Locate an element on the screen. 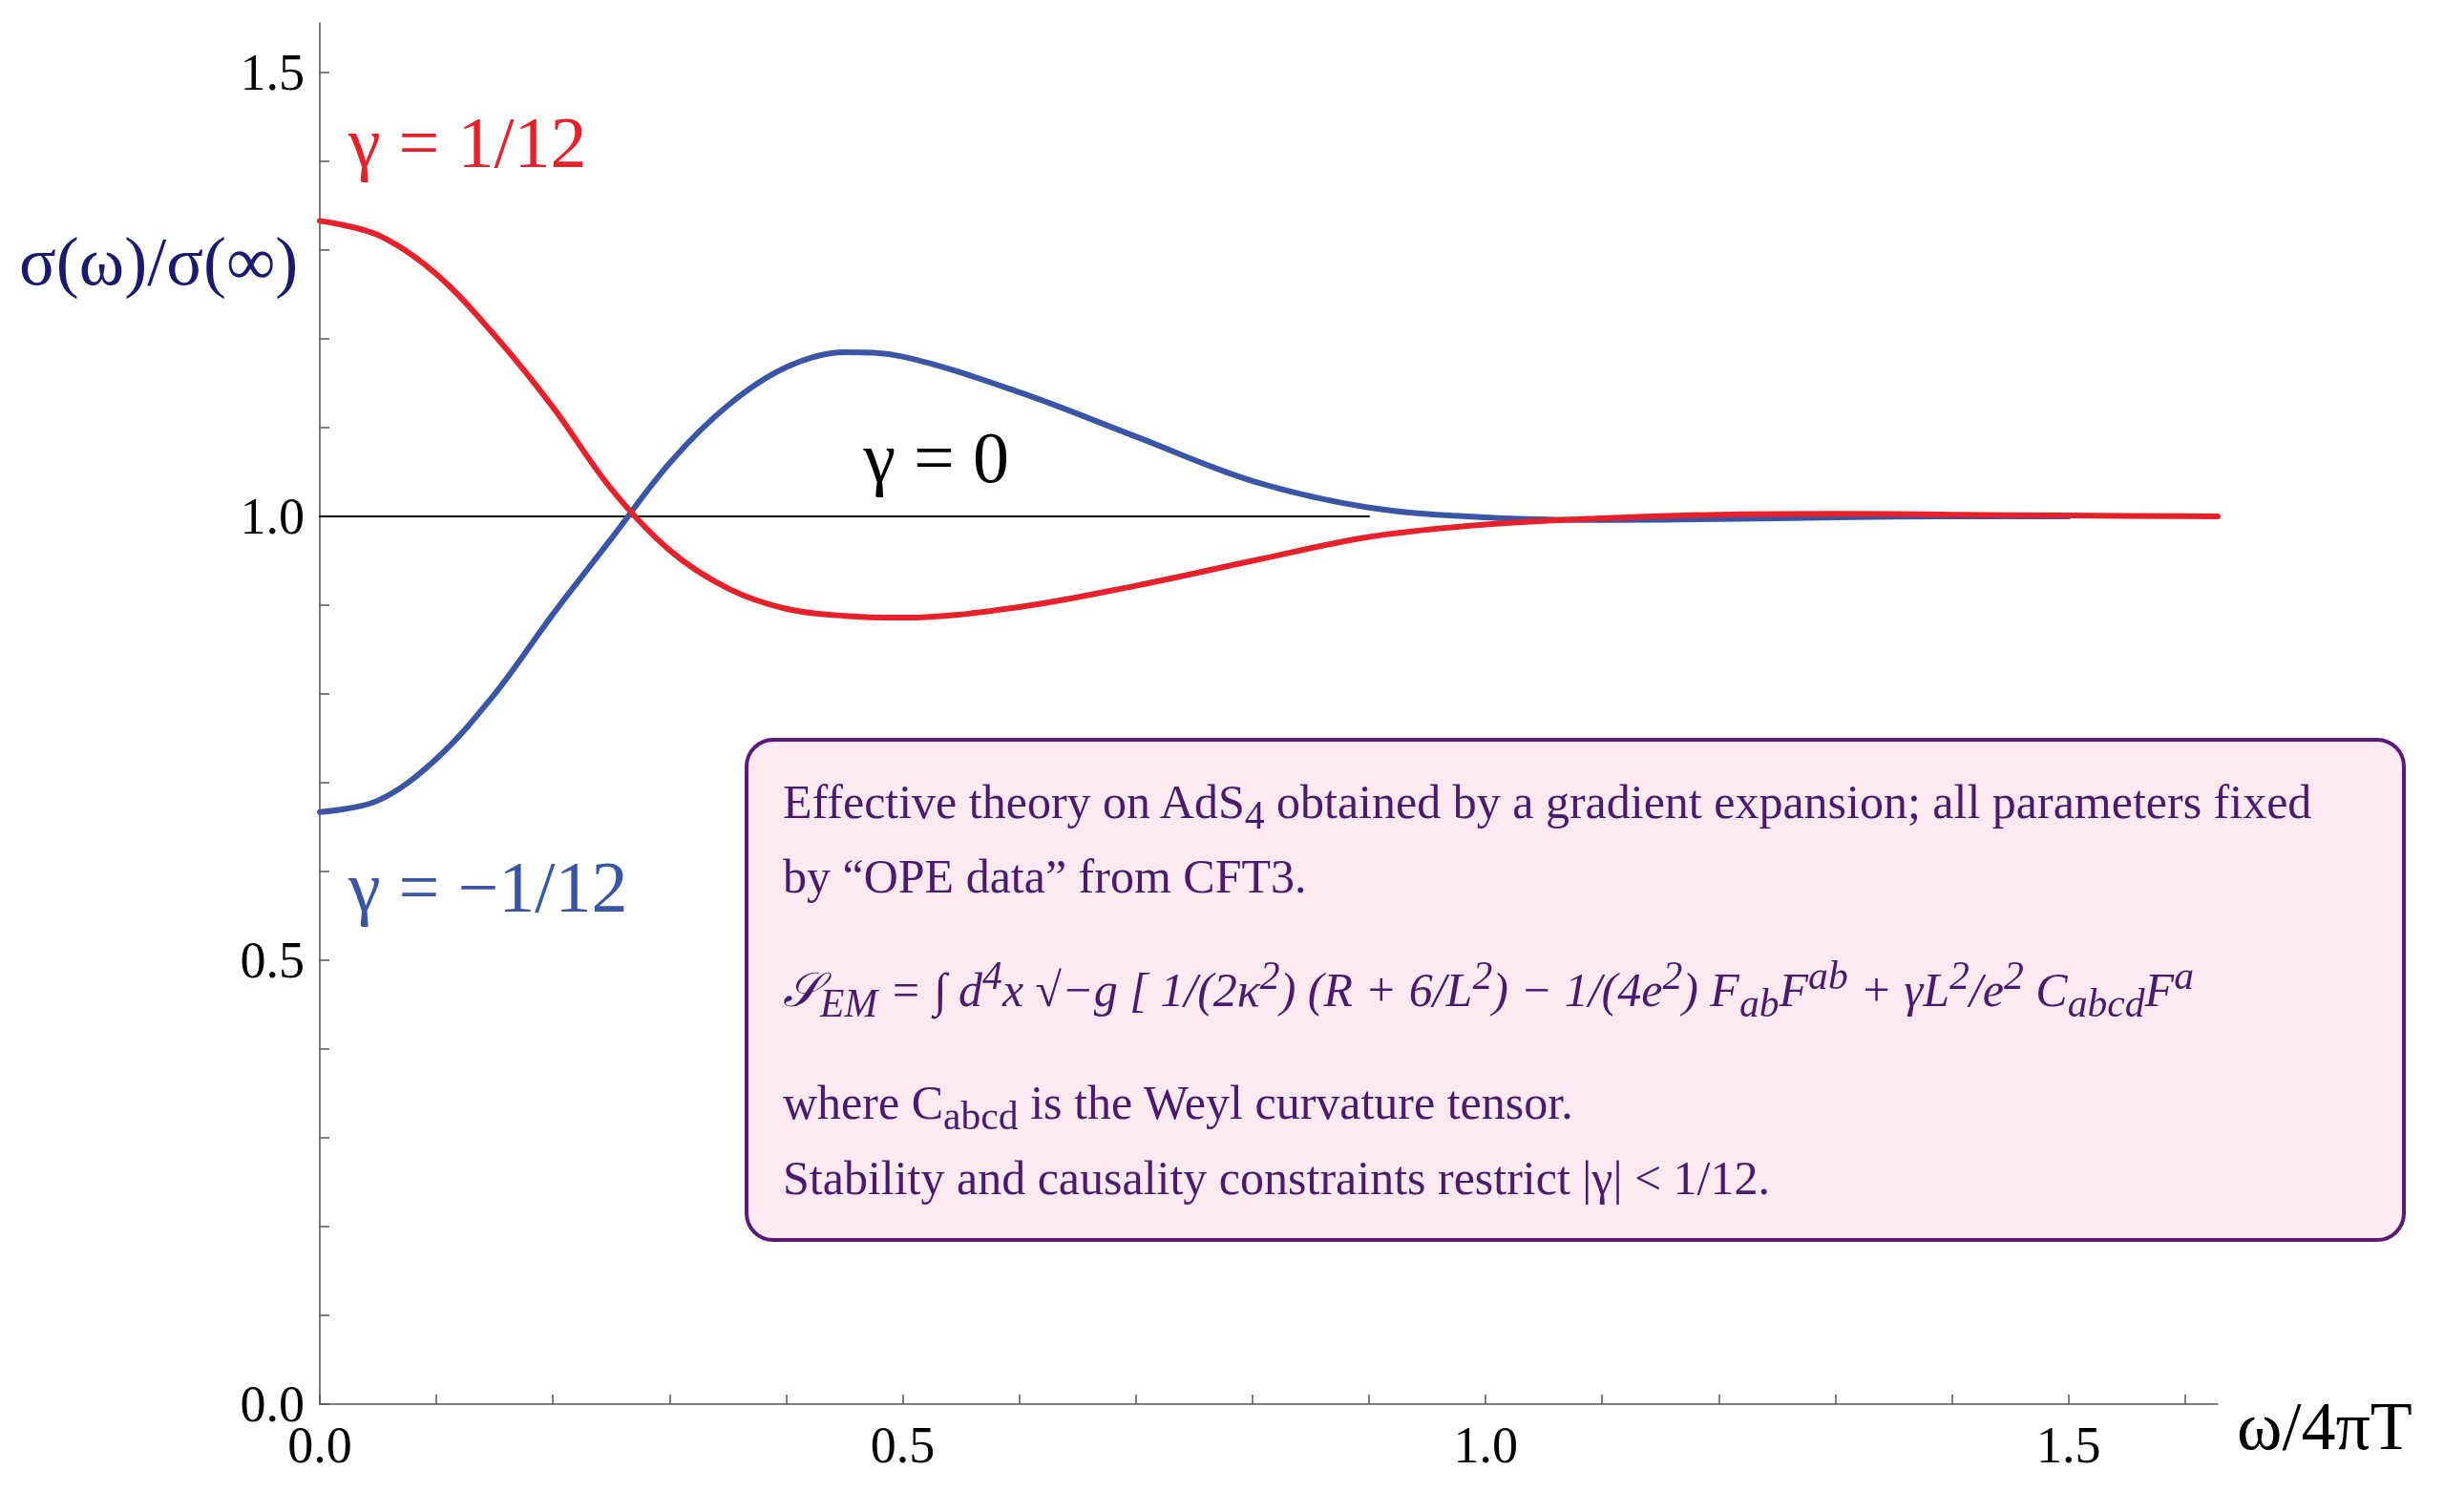 The image size is (2444, 1512). series-label: γ = −1/12 is located at coordinates (488, 887).